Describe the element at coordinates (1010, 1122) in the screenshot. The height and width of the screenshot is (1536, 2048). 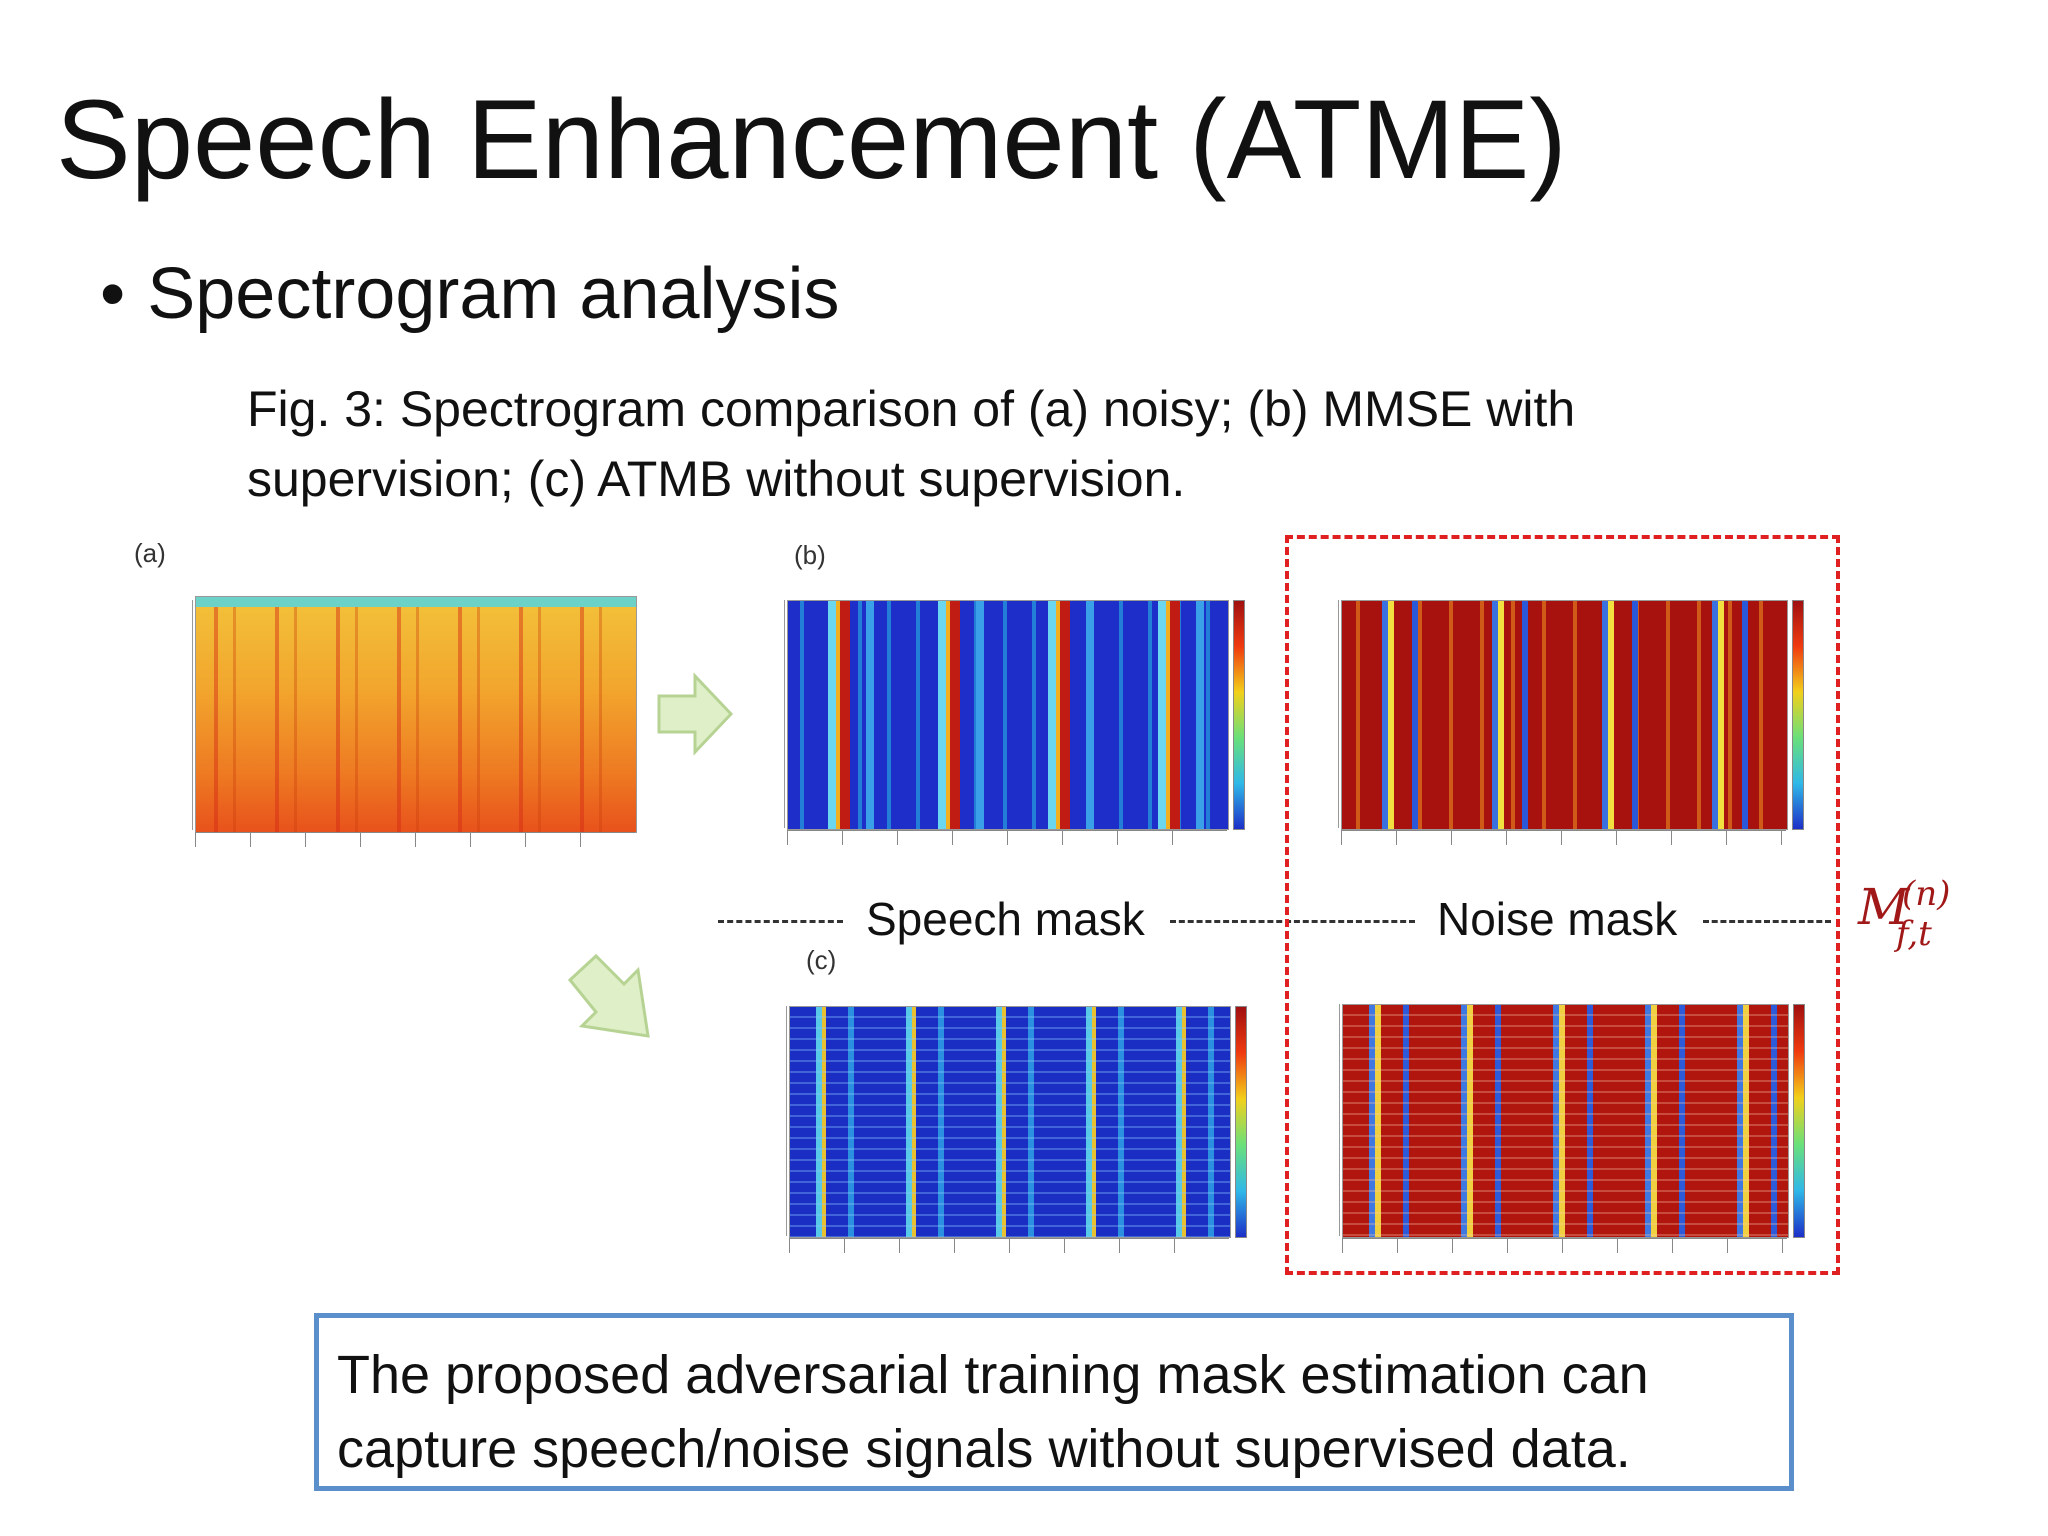
I see `spectrogram-atmb-speech-mask` at that location.